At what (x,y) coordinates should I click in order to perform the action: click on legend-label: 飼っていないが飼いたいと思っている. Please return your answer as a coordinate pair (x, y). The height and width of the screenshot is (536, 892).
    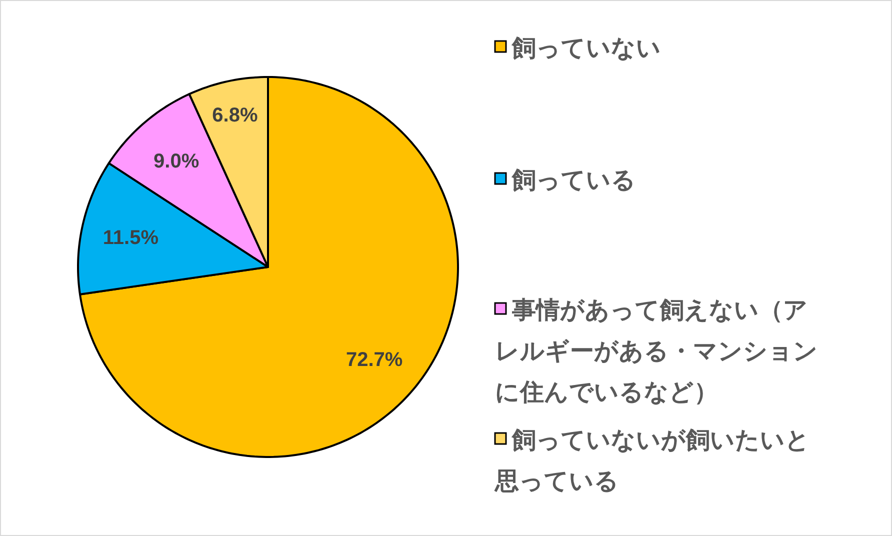
    Looking at the image, I should click on (652, 461).